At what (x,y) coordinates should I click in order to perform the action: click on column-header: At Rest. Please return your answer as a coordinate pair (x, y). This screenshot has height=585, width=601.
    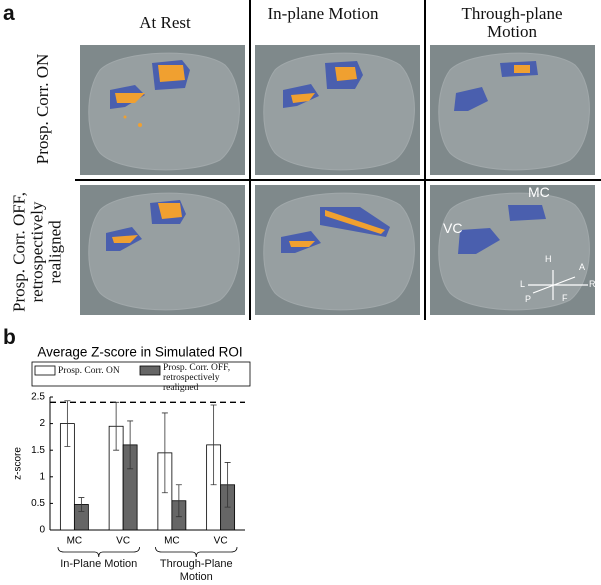
    Looking at the image, I should click on (165, 22).